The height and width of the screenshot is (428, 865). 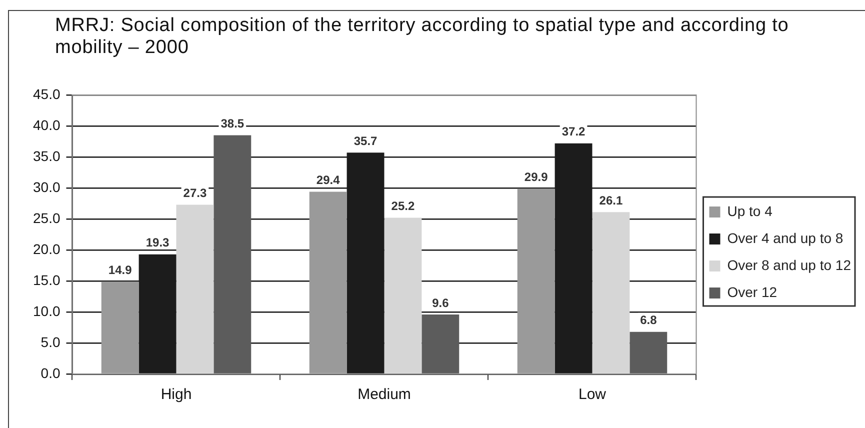 What do you see at coordinates (46, 248) in the screenshot?
I see `y-tick-label: 20.0` at bounding box center [46, 248].